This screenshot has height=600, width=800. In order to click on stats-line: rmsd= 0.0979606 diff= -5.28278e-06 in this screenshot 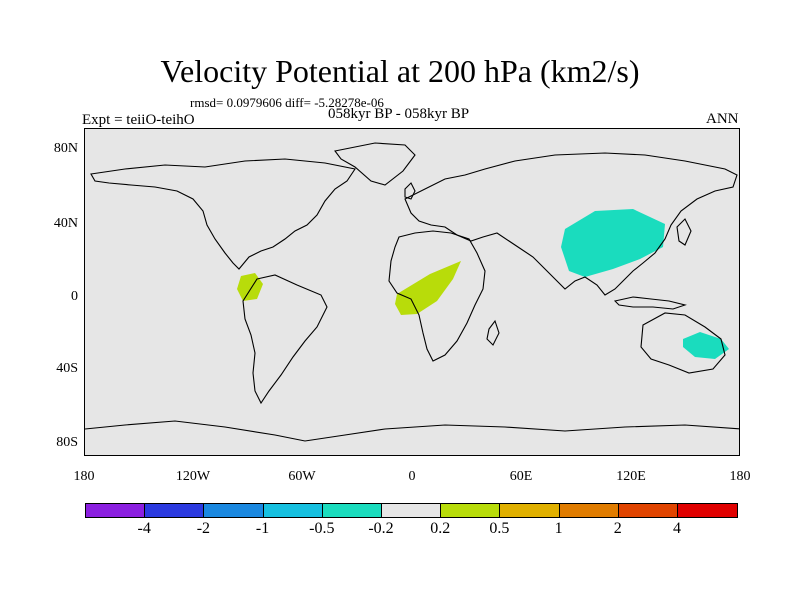, I will do `click(287, 102)`.